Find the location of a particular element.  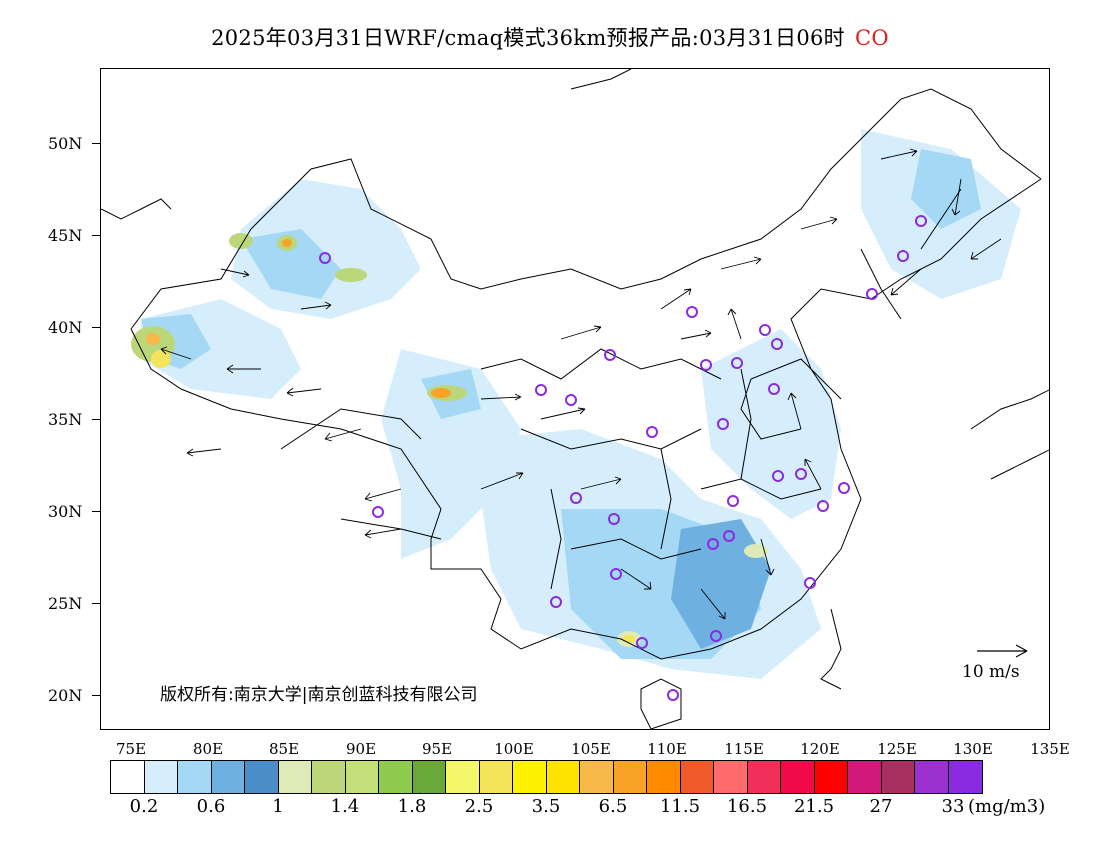

colorbar is located at coordinates (546, 777).